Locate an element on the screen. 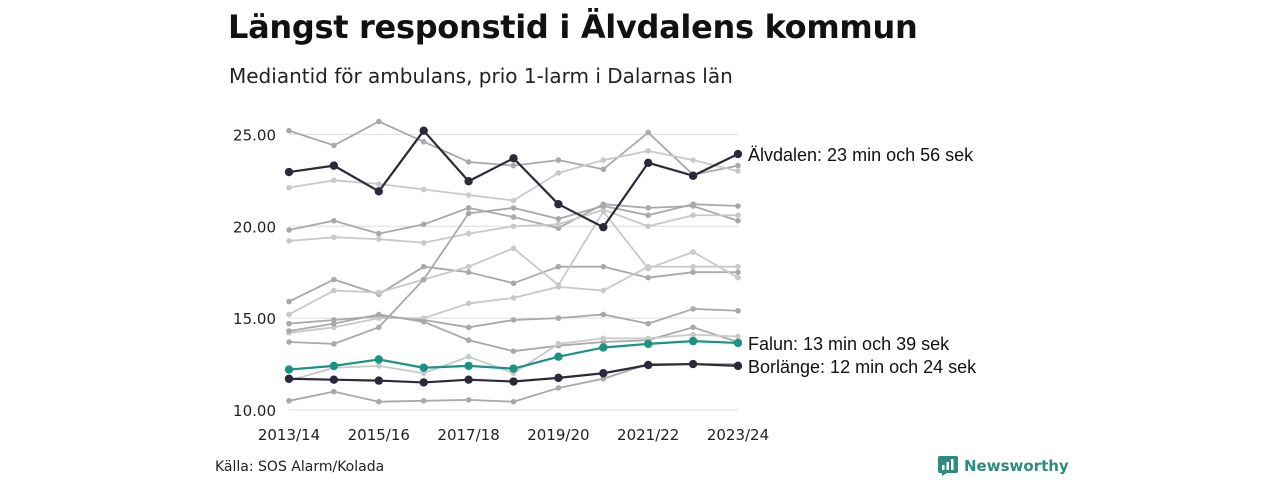 This screenshot has width=1280, height=480. brand-name: Newsworthy is located at coordinates (1016, 466).